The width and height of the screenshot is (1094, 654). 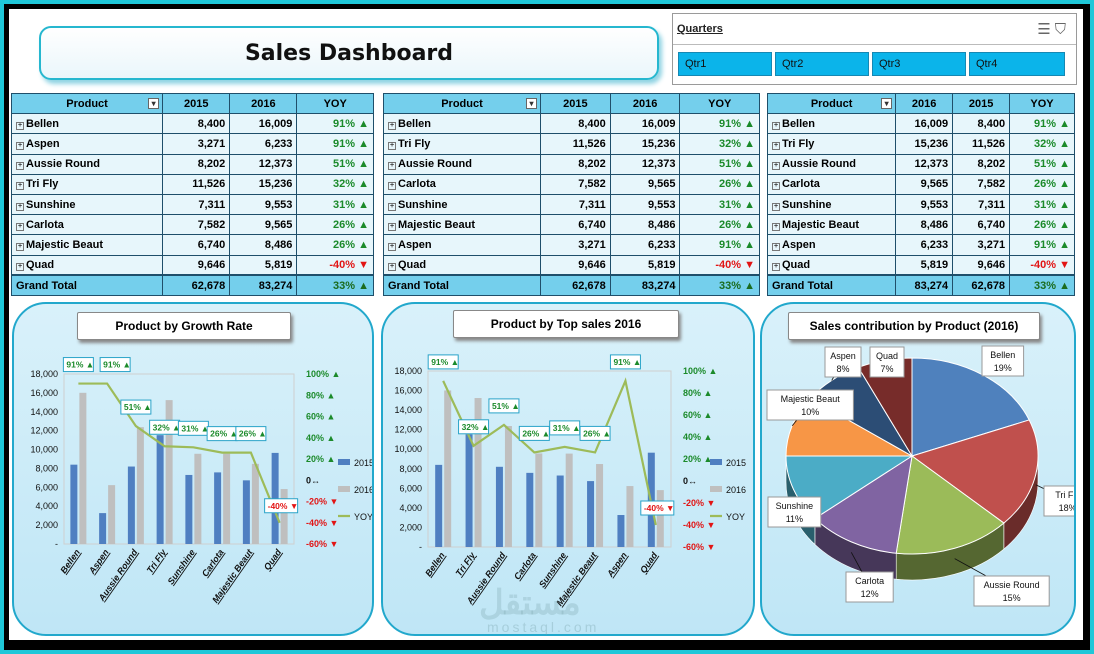 What do you see at coordinates (575, 124) in the screenshot?
I see `value-cell: 8,400` at bounding box center [575, 124].